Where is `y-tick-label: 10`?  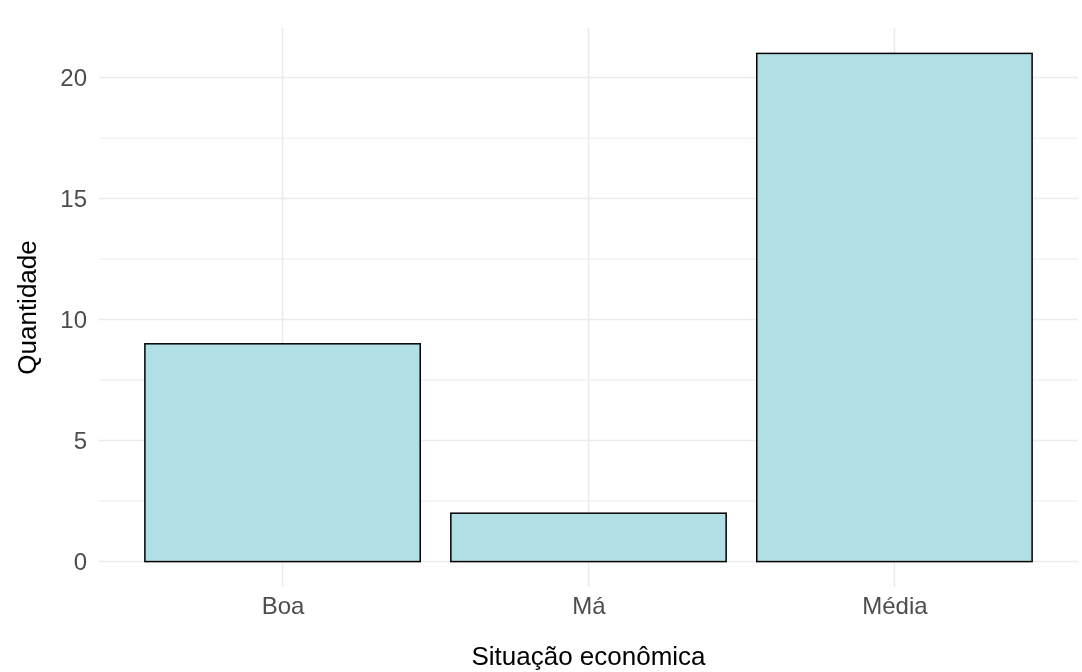
y-tick-label: 10 is located at coordinates (73, 319).